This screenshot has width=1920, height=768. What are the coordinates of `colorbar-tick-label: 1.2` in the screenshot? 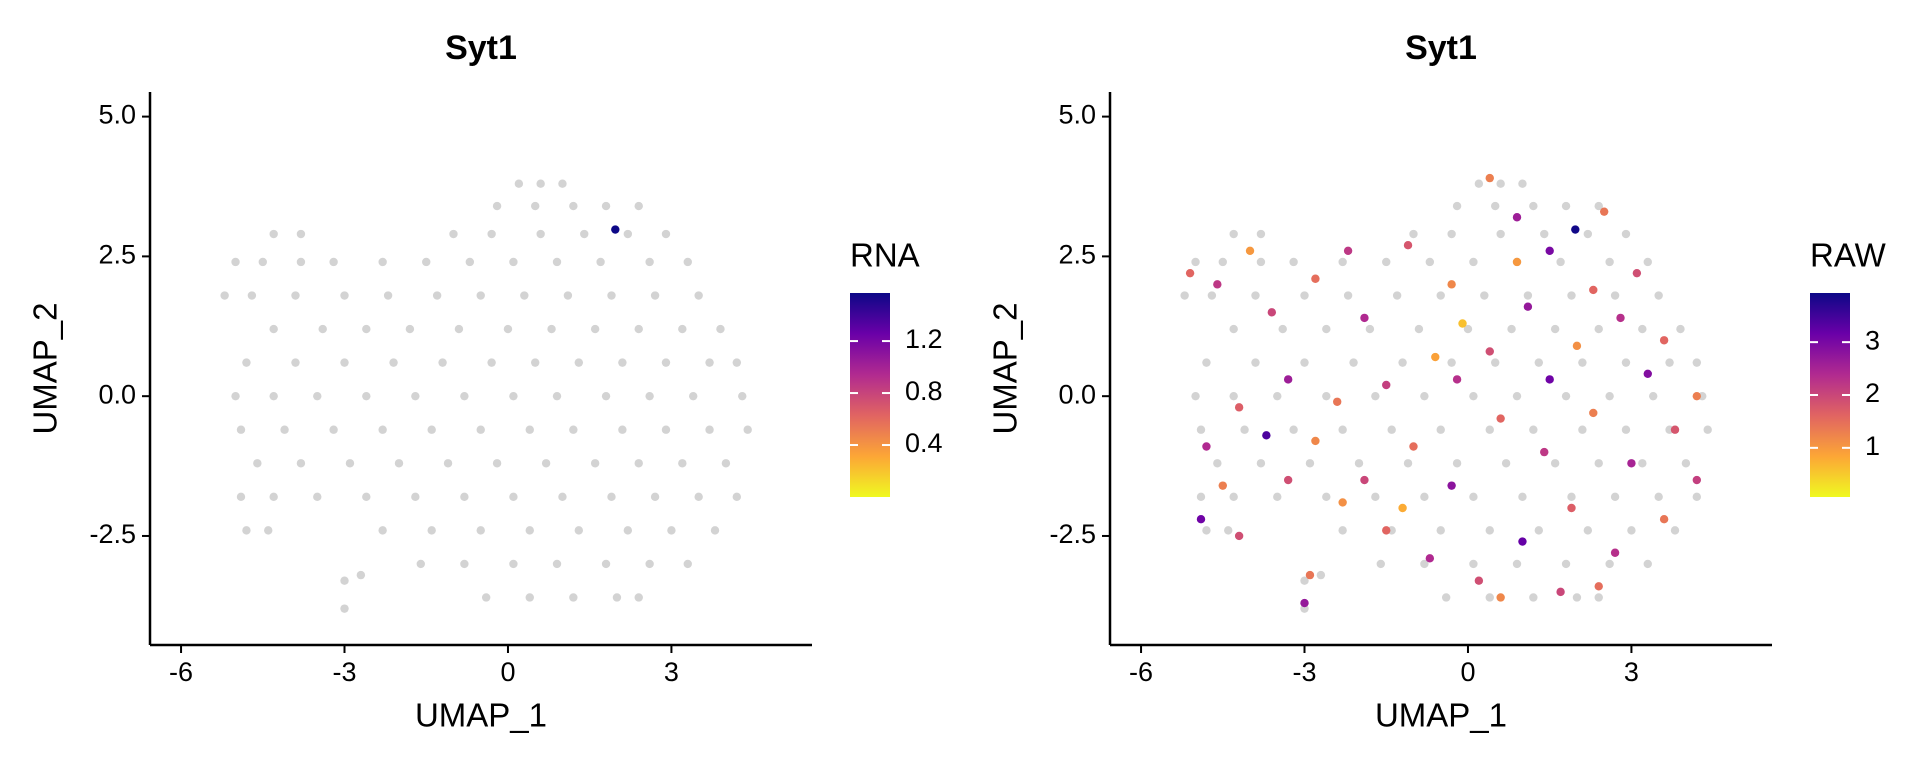 It's located at (924, 339).